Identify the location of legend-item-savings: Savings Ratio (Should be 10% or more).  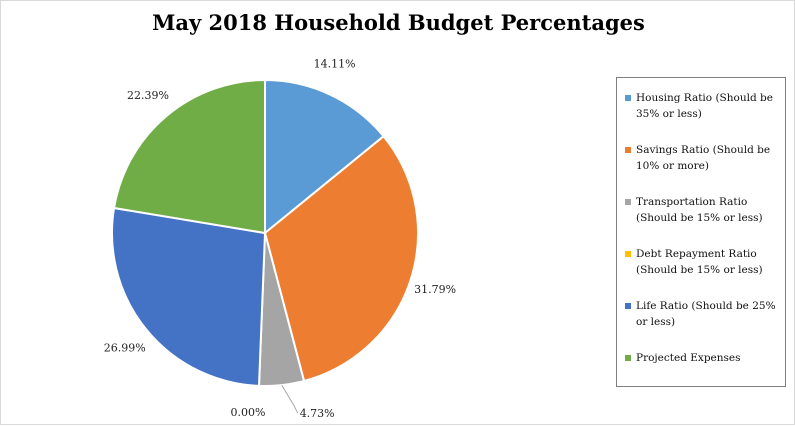
(704, 158).